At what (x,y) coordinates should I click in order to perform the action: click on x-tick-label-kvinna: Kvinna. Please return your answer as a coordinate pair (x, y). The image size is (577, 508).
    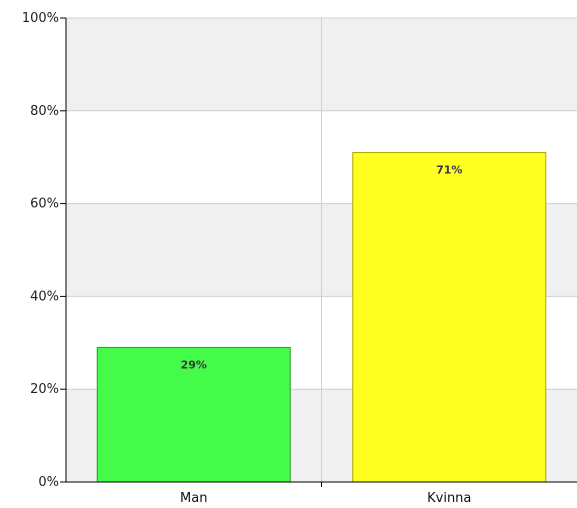
    Looking at the image, I should click on (449, 498).